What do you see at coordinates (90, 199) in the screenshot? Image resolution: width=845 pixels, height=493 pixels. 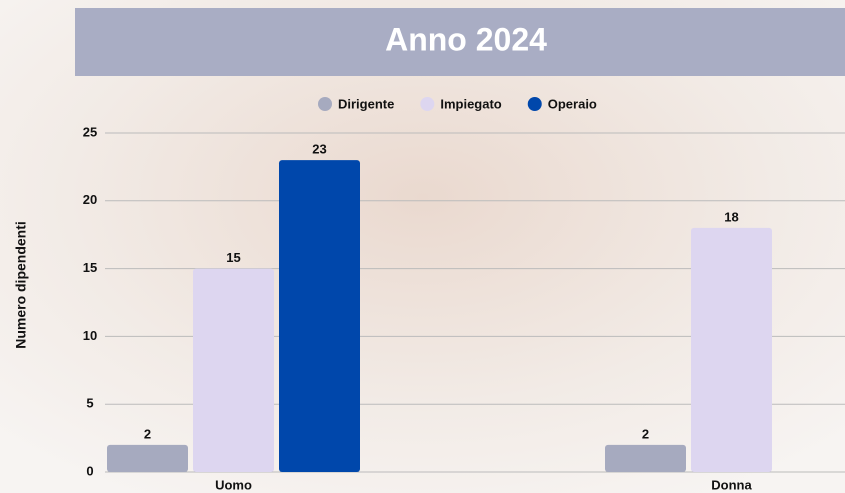 I see `y-tick-label: 20` at bounding box center [90, 199].